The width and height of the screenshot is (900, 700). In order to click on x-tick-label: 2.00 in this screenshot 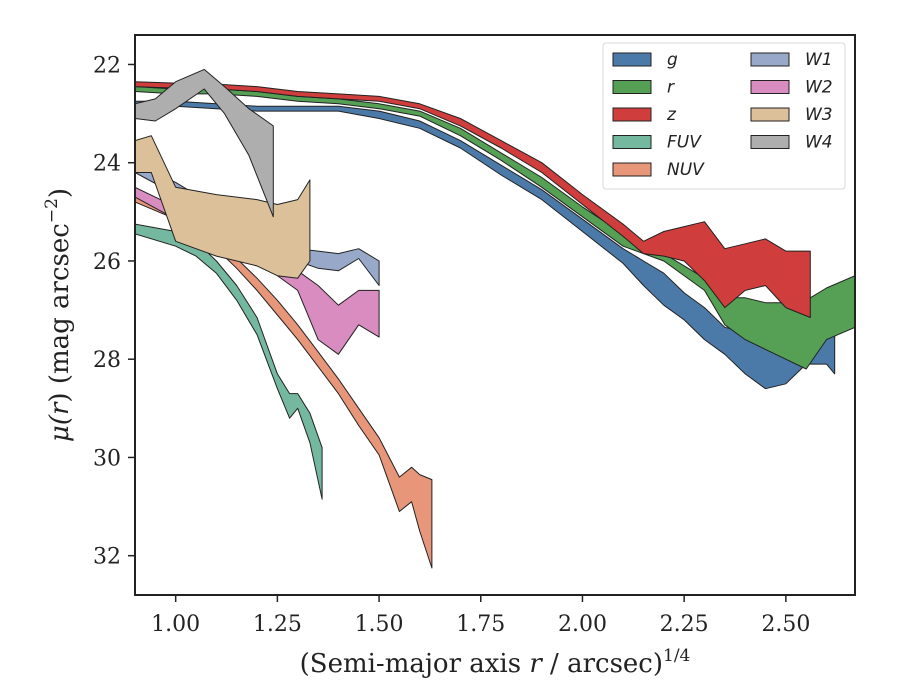, I will do `click(582, 624)`.